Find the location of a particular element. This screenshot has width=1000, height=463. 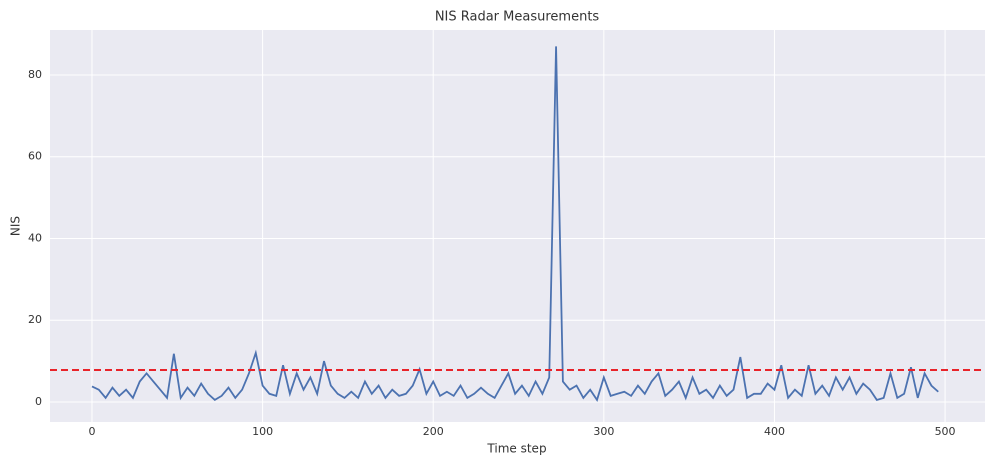

x-tick-label: 200 is located at coordinates (433, 431).